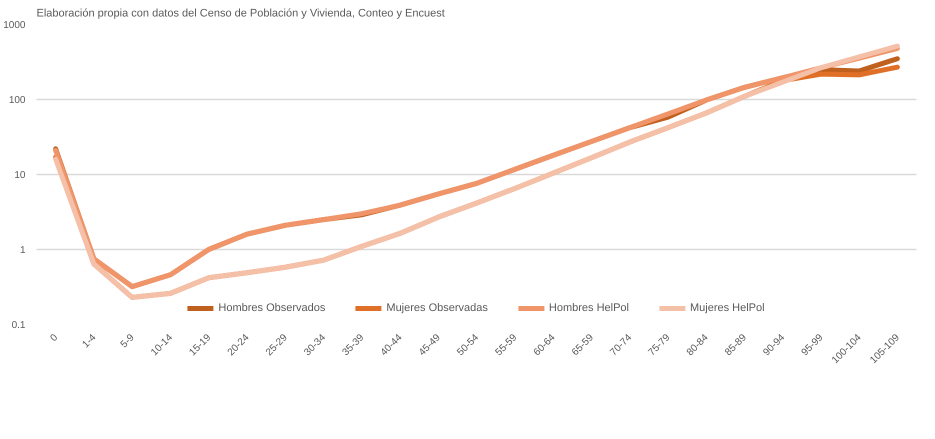 The height and width of the screenshot is (439, 935). Describe the element at coordinates (272, 308) in the screenshot. I see `legend-label: Hombres Observados` at that location.